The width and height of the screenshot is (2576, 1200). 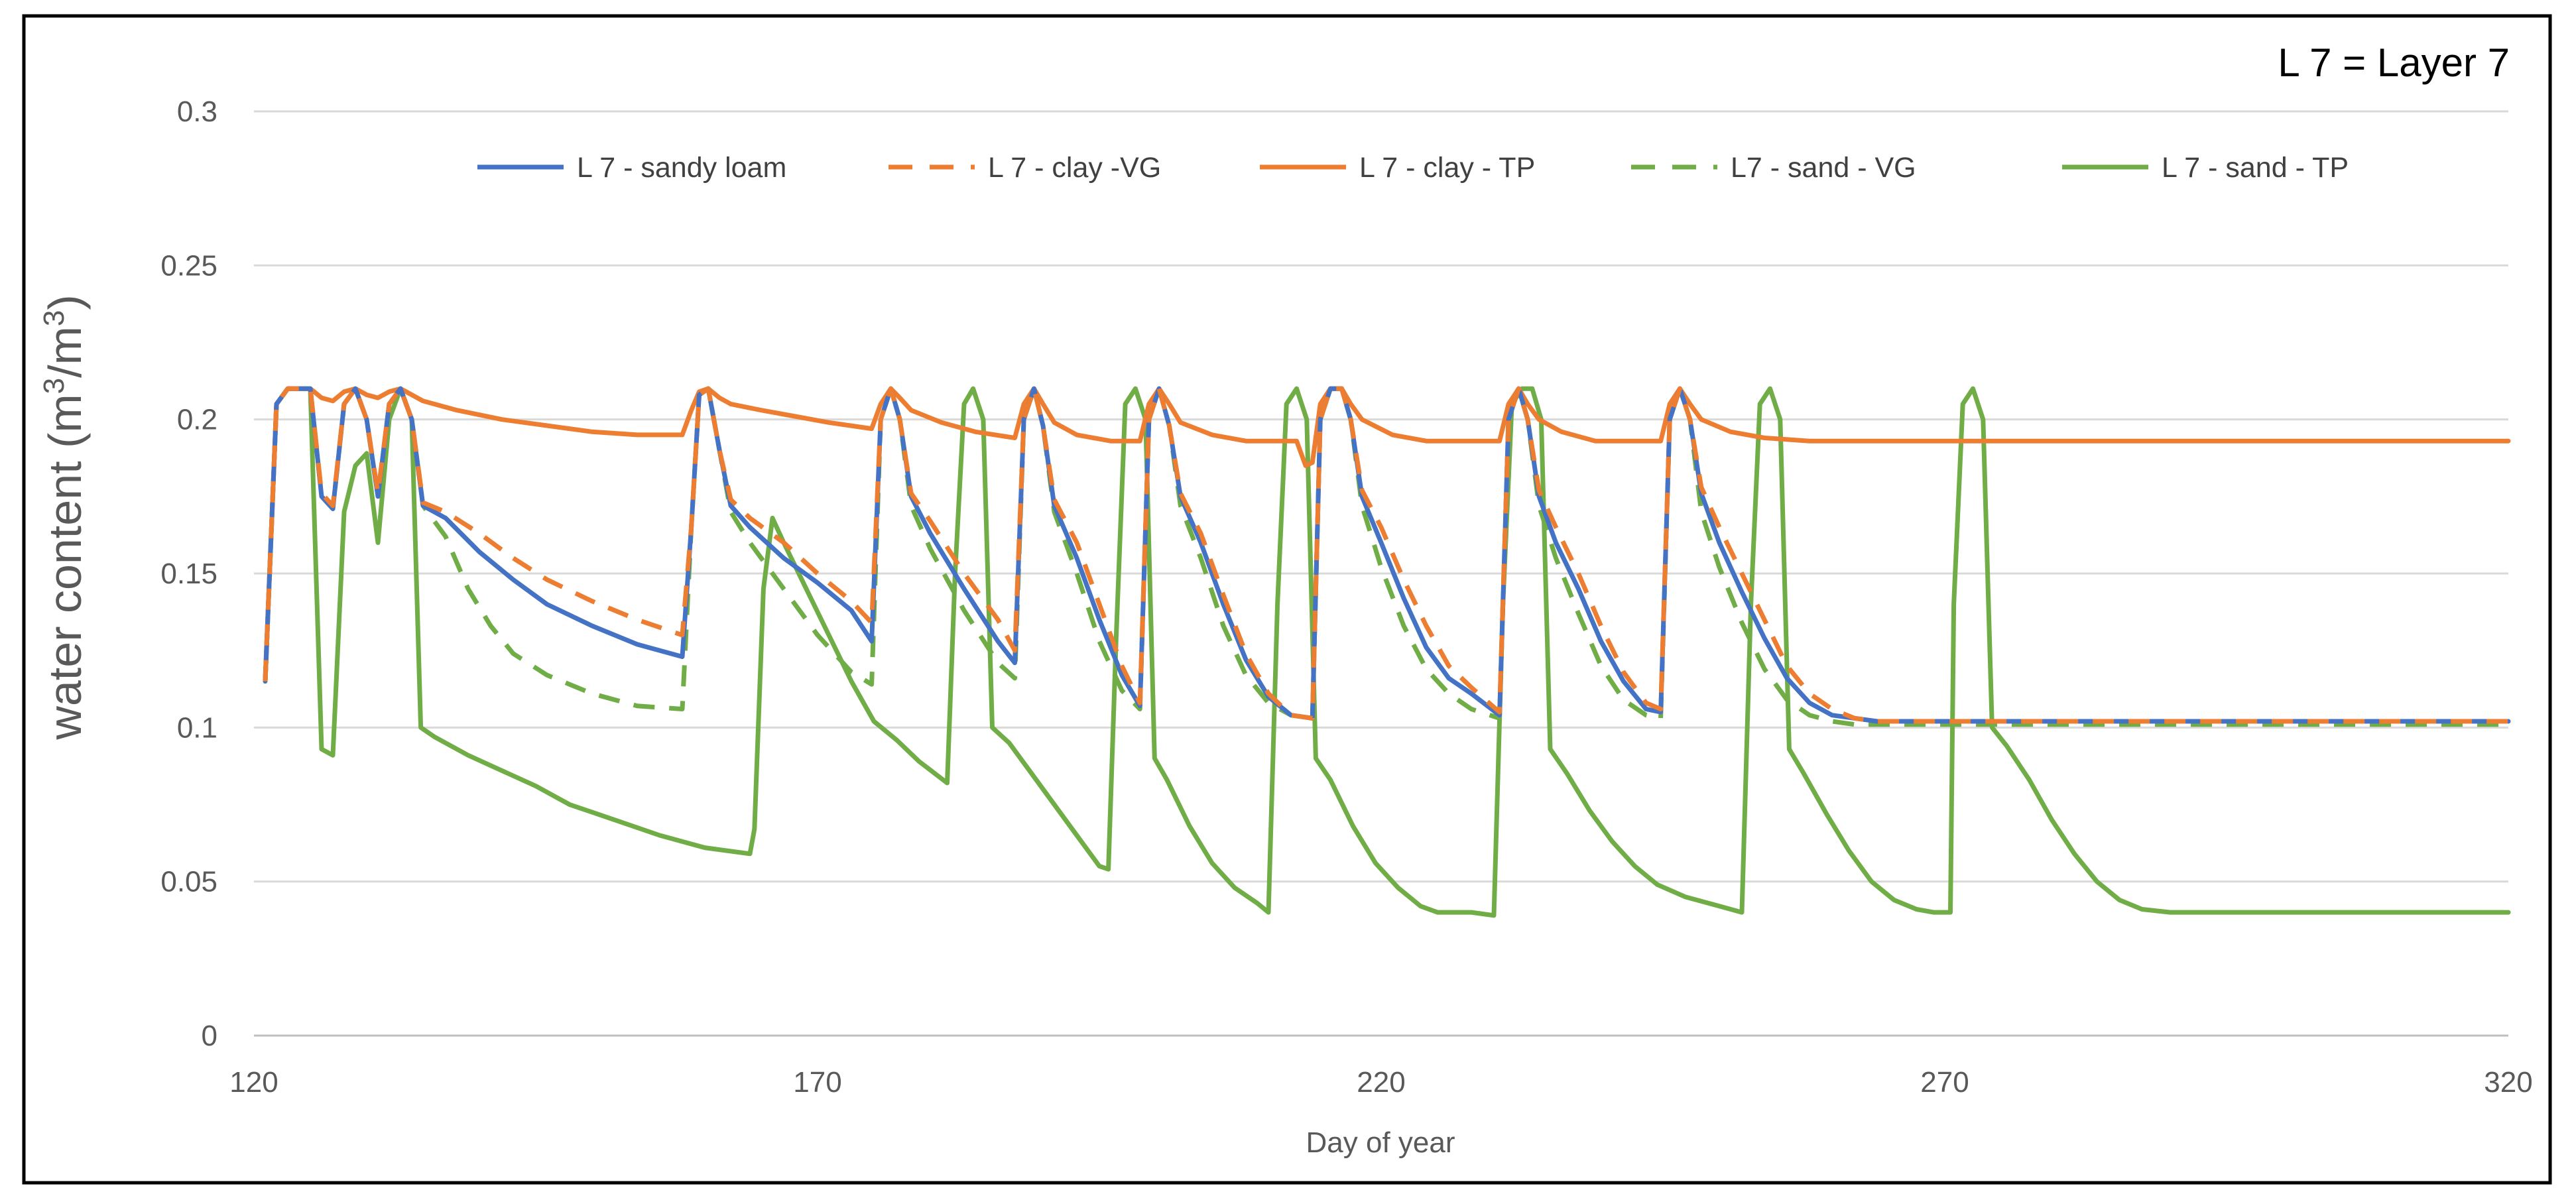 What do you see at coordinates (65, 352) in the screenshot?
I see `y-axis-title-mid: /m` at bounding box center [65, 352].